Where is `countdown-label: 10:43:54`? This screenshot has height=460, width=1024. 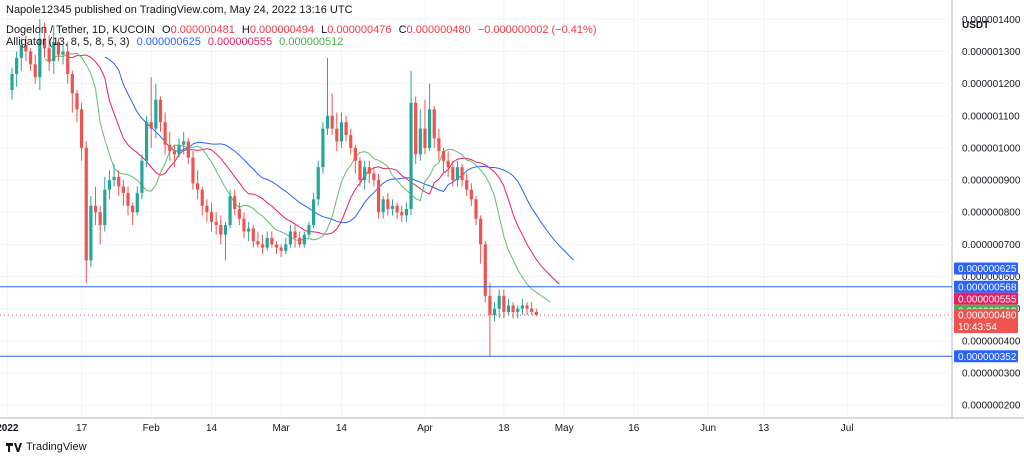
countdown-label: 10:43:54 is located at coordinates (977, 327).